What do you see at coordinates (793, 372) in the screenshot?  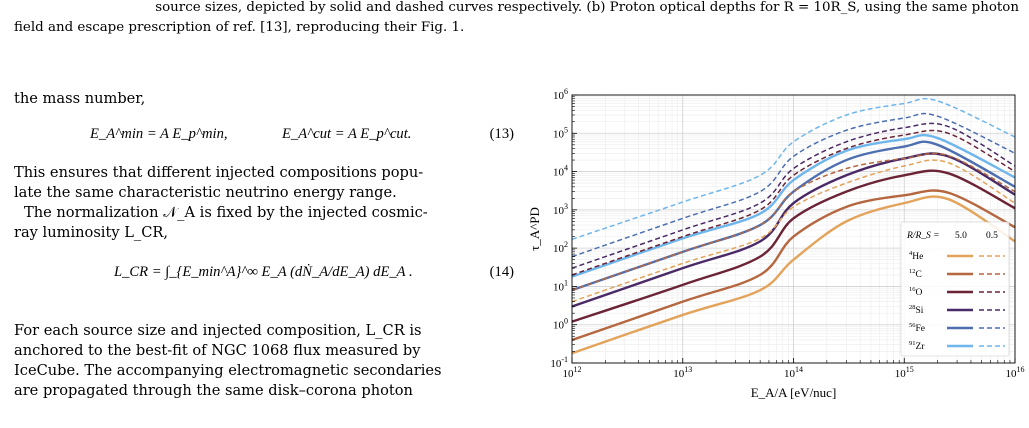 I see `x-tick-label: 1014` at bounding box center [793, 372].